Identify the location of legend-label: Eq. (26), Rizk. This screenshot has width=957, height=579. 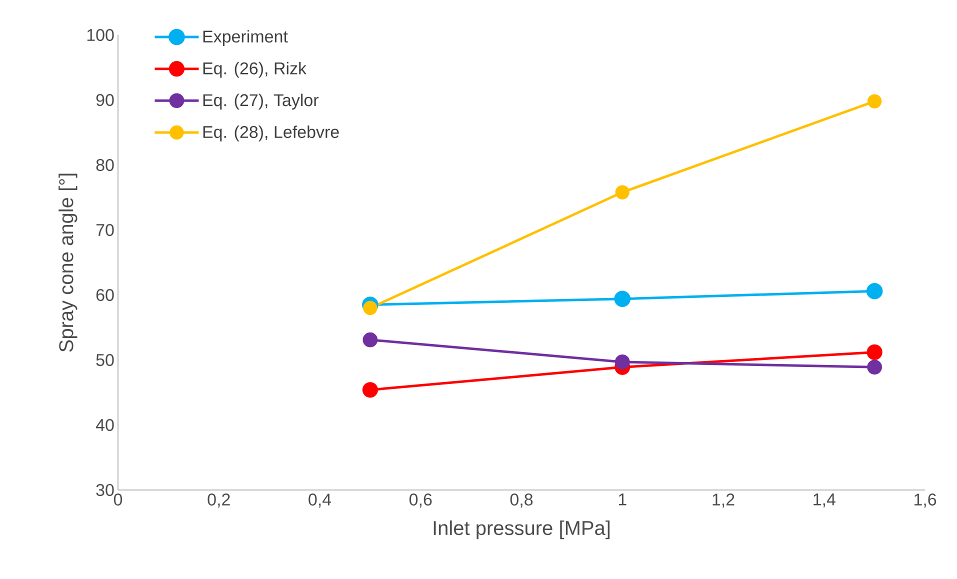
(255, 70).